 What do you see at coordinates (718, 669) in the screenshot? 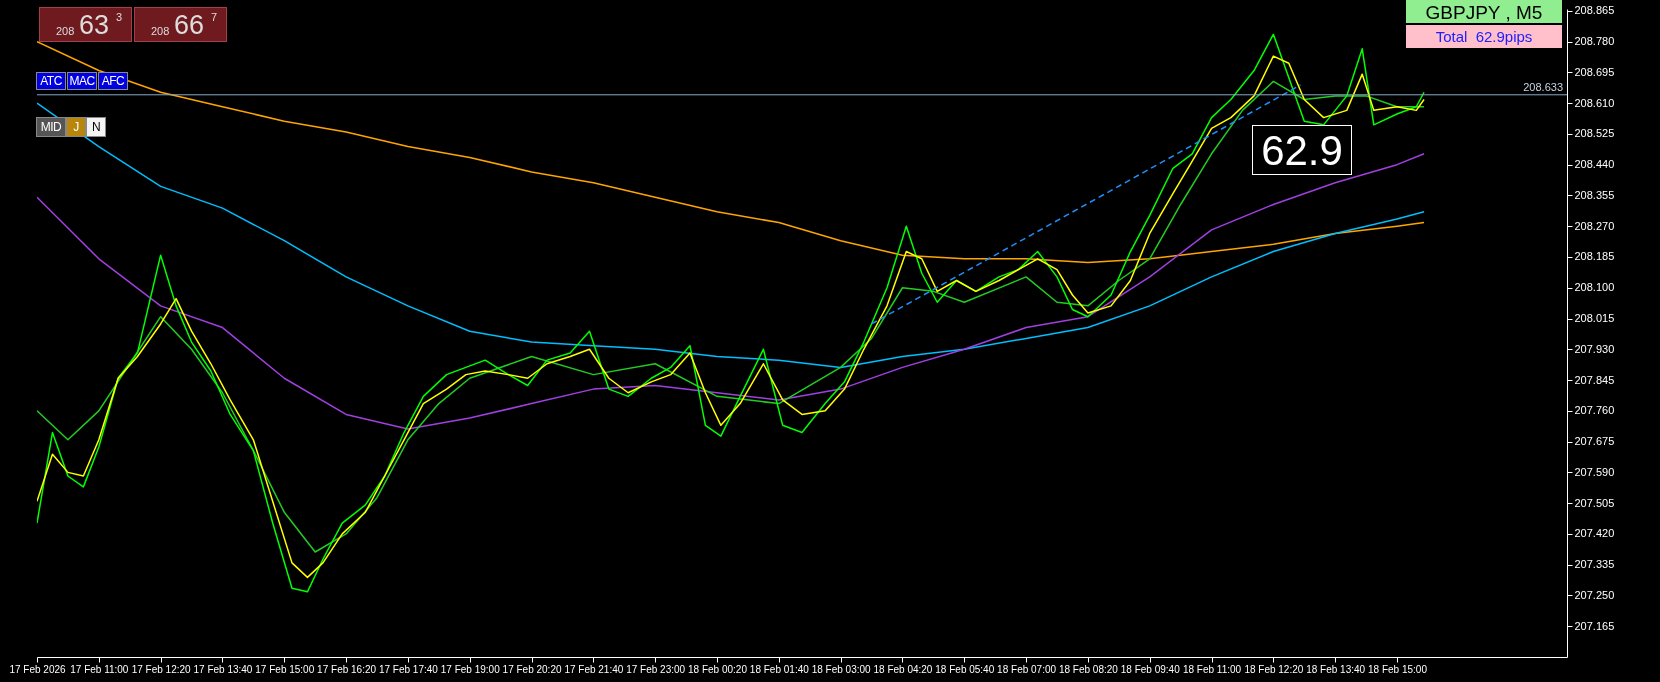
I see `x-tick-label: 18 Feb 00:20` at bounding box center [718, 669].